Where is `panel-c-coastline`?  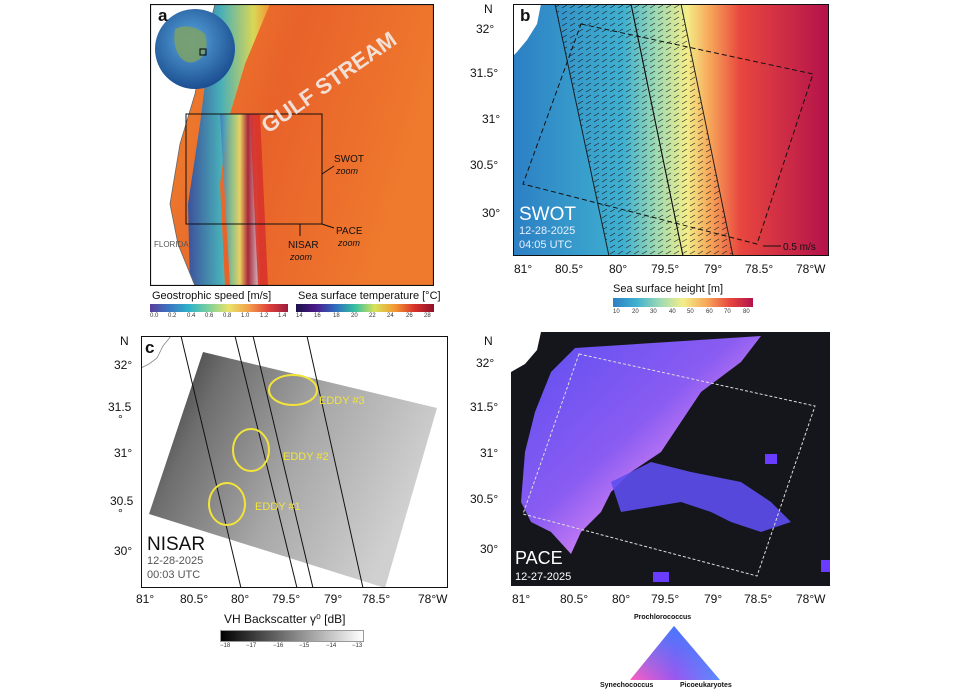 panel-c-coastline is located at coordinates (156, 352).